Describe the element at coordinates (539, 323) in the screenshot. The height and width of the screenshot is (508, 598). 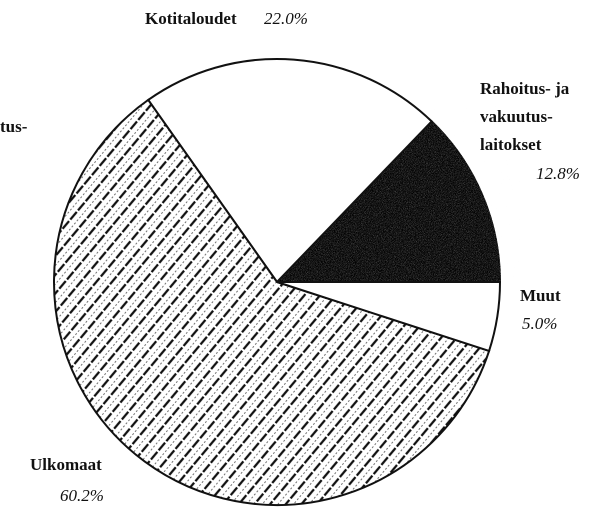
I see `value-label: 5.0%` at that location.